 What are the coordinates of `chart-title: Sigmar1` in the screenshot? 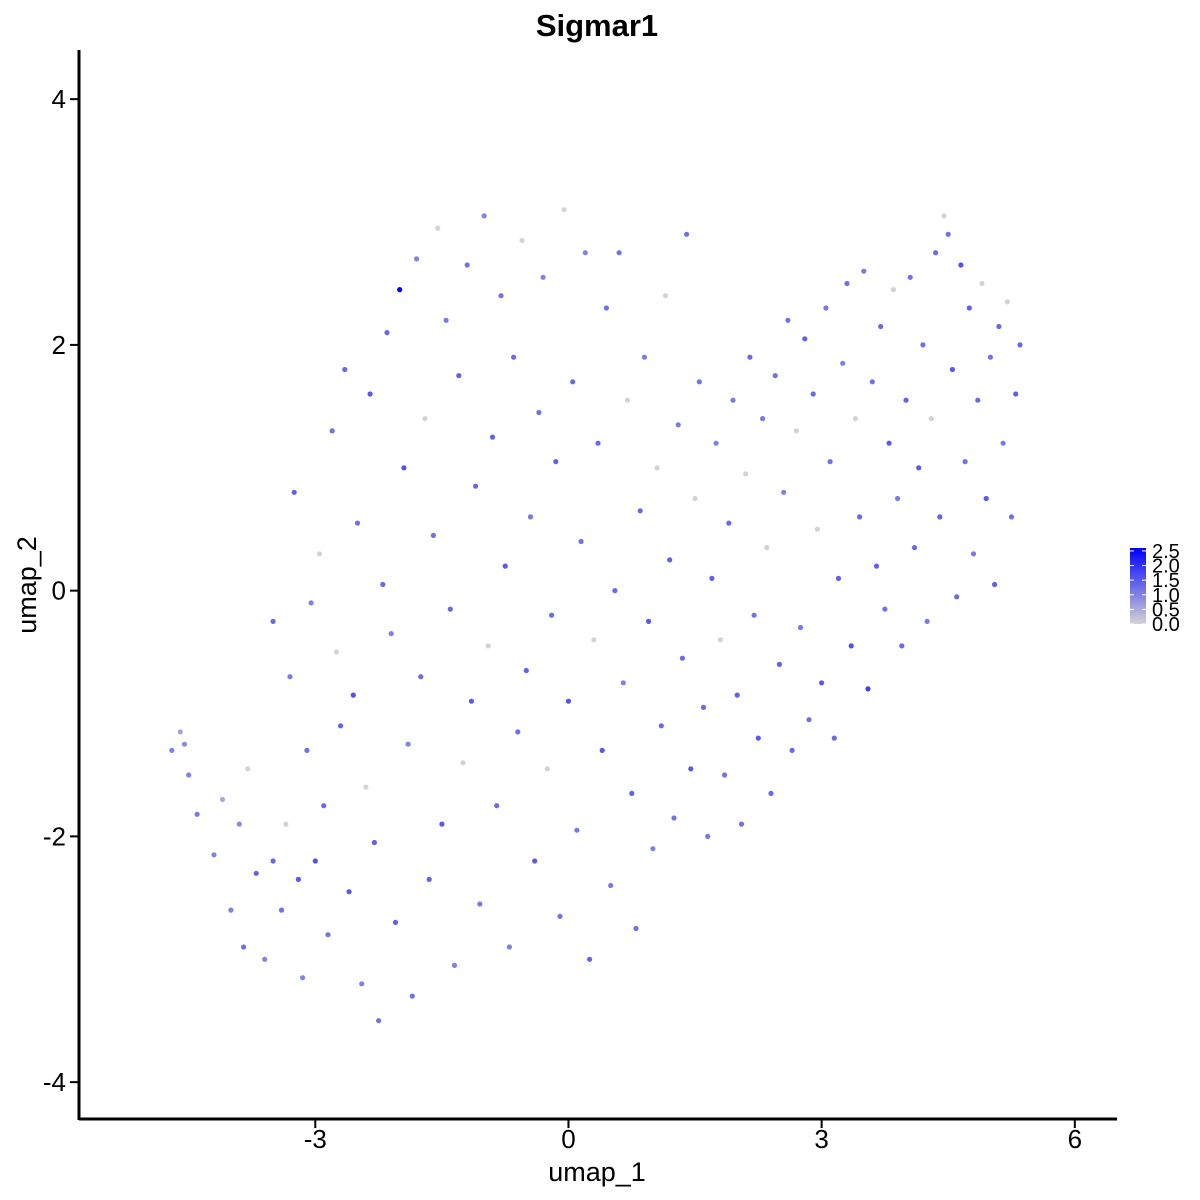 It's located at (597, 25).